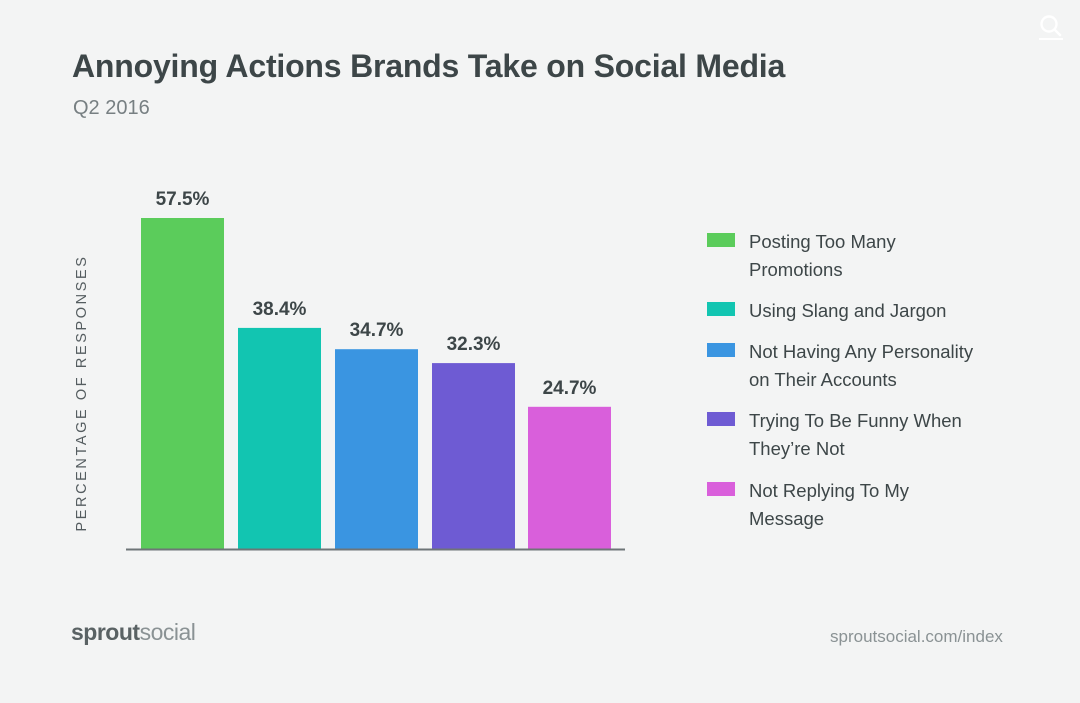 This screenshot has height=703, width=1080. I want to click on brand-logo-social: social, so click(167, 632).